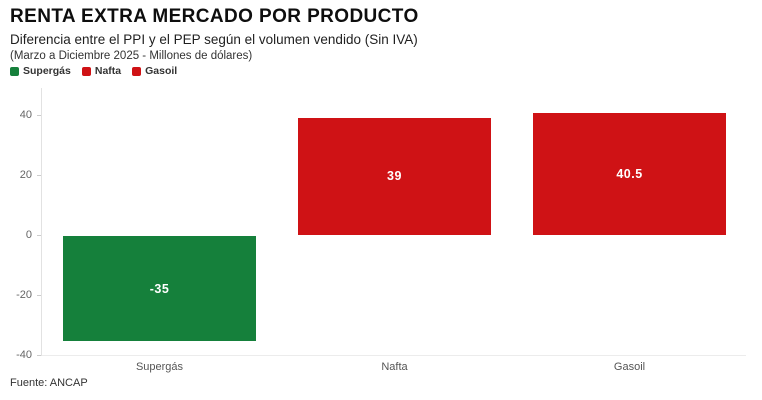  What do you see at coordinates (629, 367) in the screenshot?
I see `x-axis-category-label: Gasoil` at bounding box center [629, 367].